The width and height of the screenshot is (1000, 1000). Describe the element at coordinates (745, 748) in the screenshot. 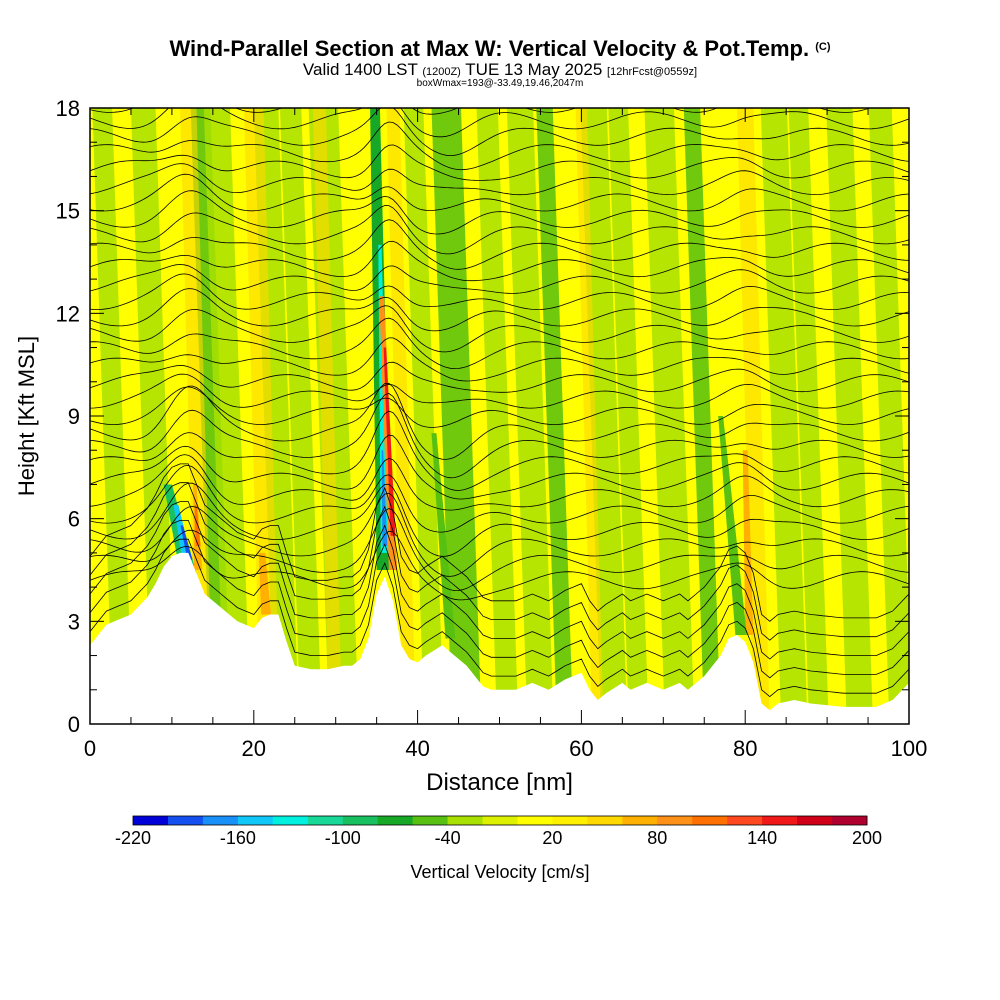

I see `x-tick-label: 80` at that location.